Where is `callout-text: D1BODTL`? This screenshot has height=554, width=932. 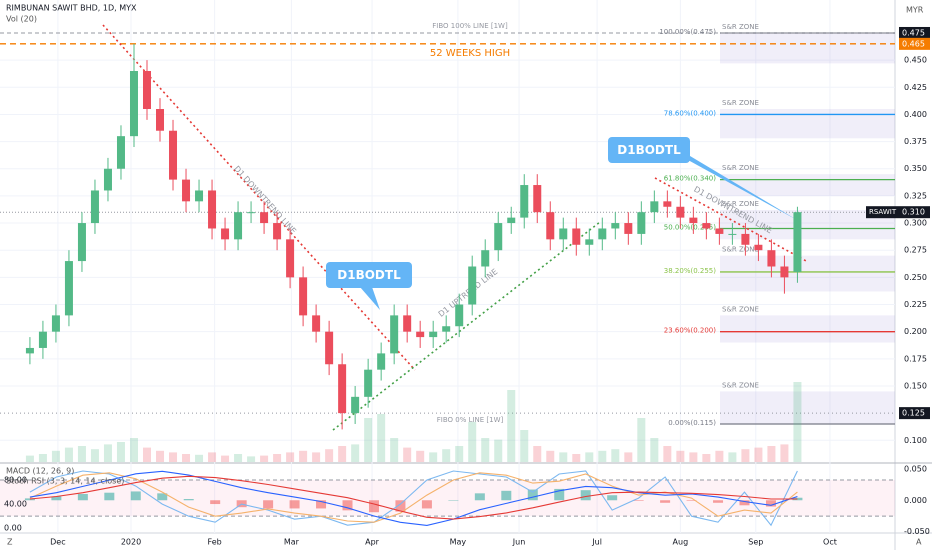 callout-text: D1BODTL is located at coordinates (649, 150).